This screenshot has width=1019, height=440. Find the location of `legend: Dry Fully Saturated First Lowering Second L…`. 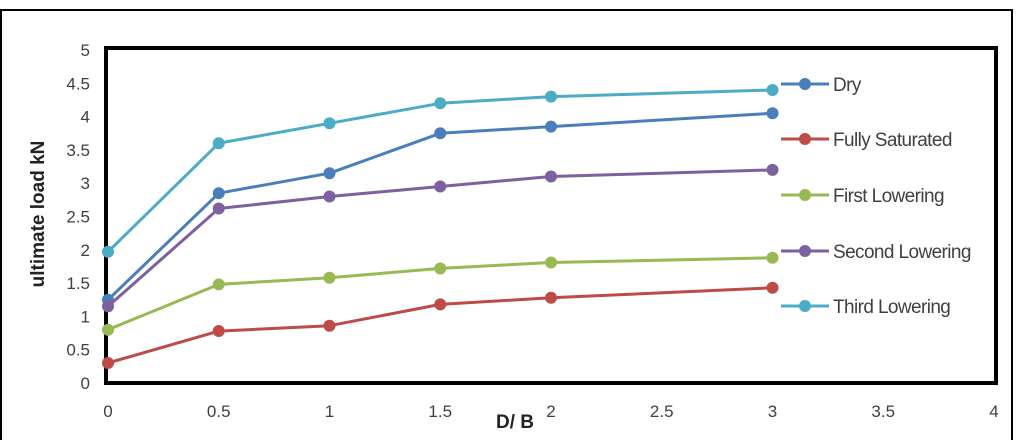

legend: Dry Fully Saturated First Lowering Second L… is located at coordinates (876, 196).